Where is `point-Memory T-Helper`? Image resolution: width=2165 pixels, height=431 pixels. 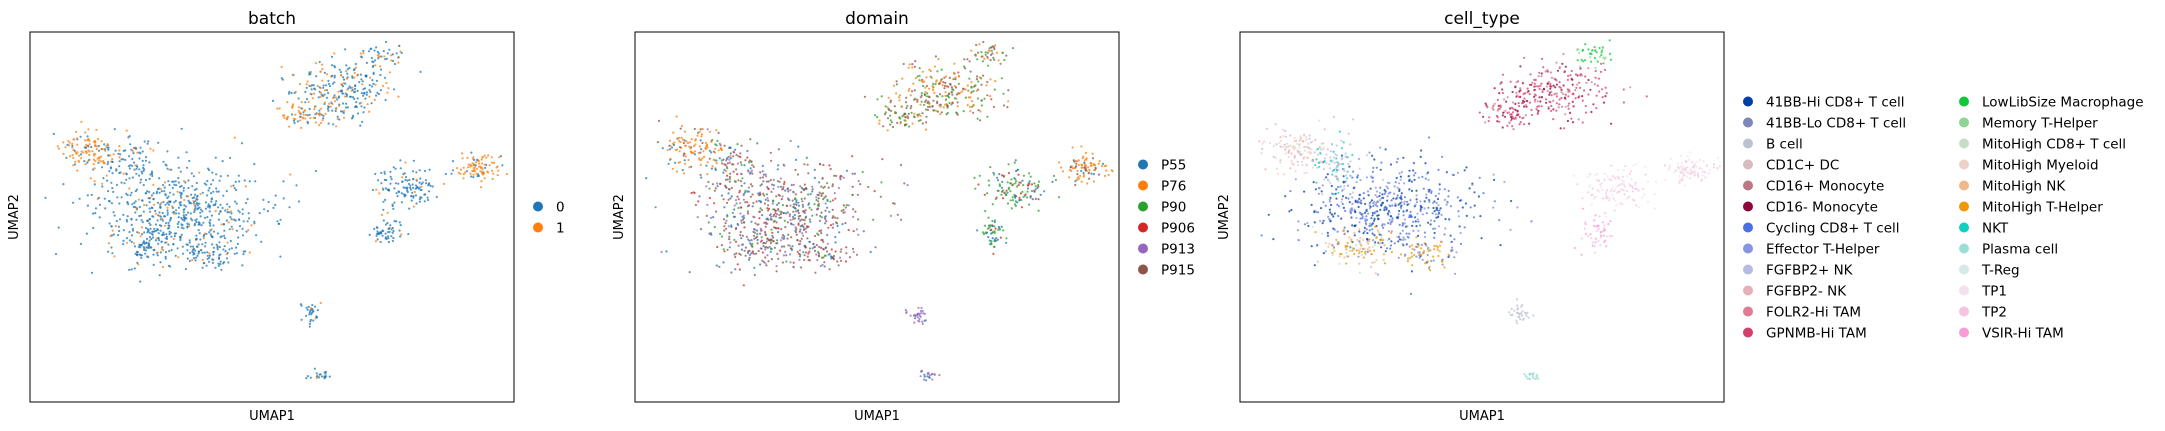 point-Memory T-Helper is located at coordinates (1595, 68).